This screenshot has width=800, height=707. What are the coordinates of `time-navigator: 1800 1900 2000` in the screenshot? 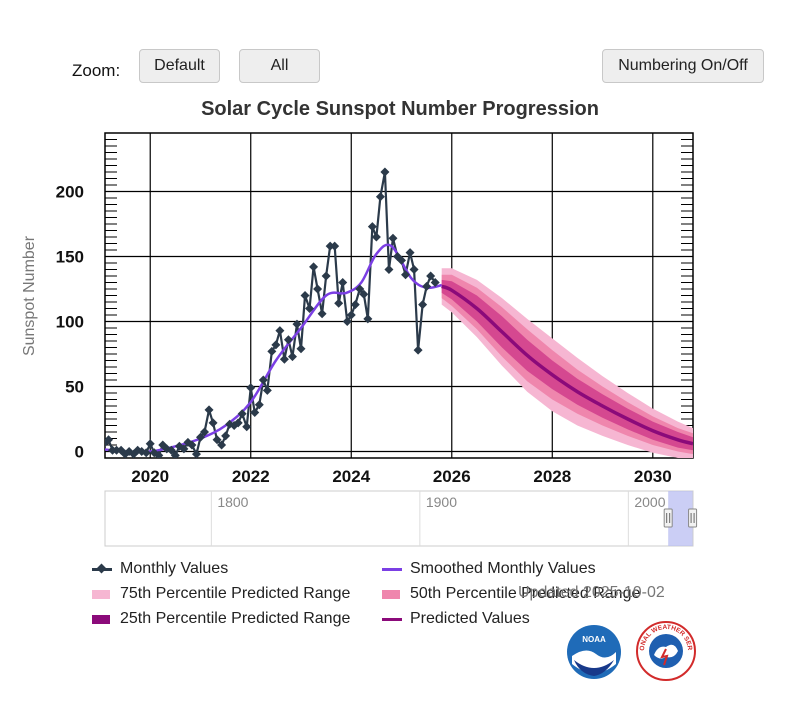 It's located at (400, 523).